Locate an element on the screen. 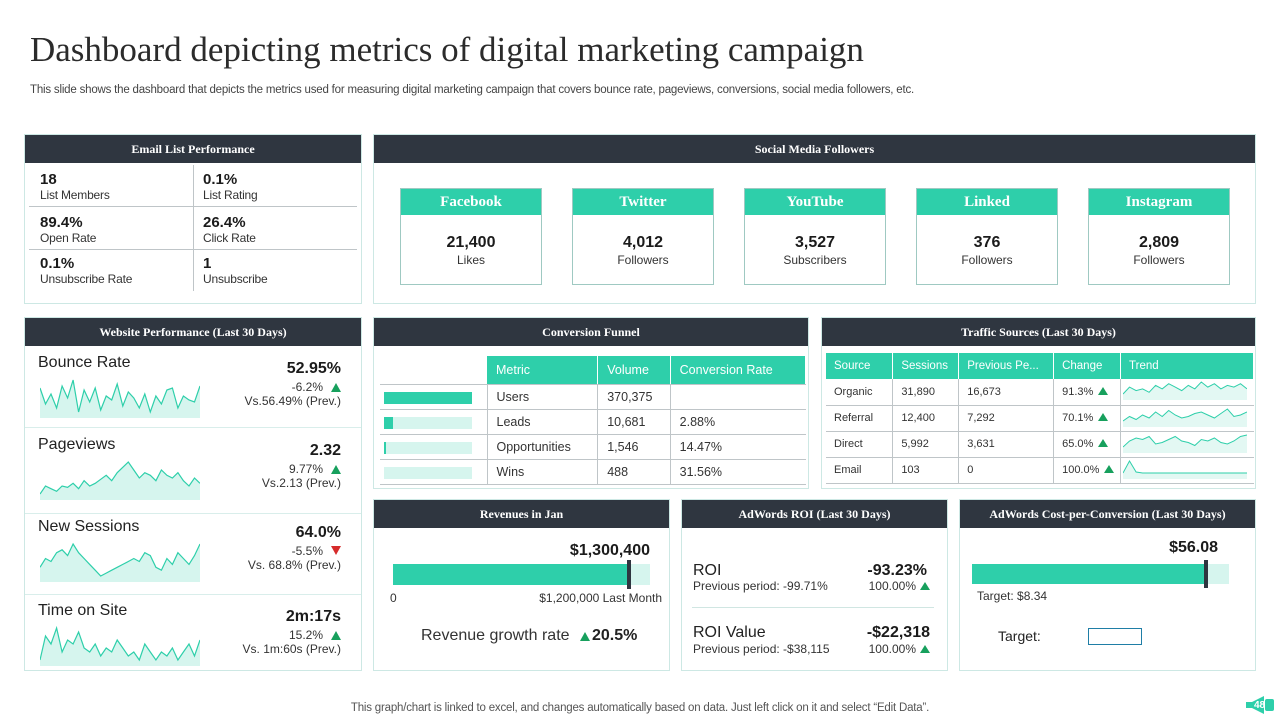  table-row: Wins 488 31.56% is located at coordinates (593, 472).